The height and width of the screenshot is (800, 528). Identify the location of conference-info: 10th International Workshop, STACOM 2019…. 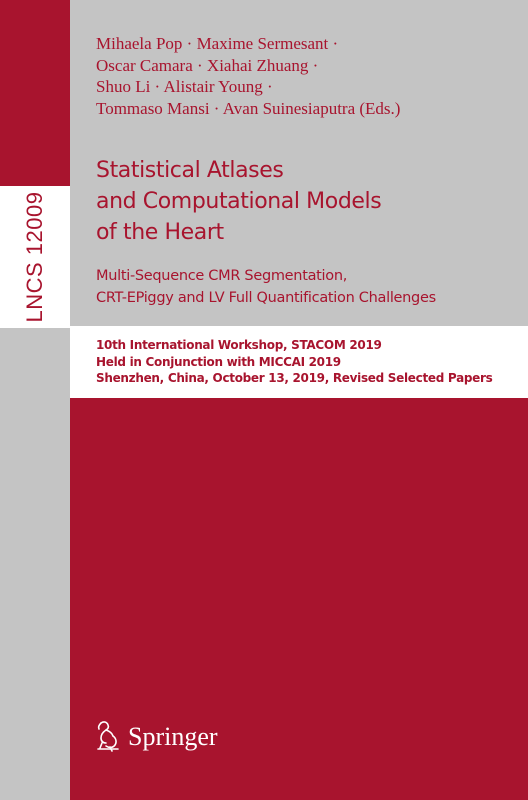
(306, 362).